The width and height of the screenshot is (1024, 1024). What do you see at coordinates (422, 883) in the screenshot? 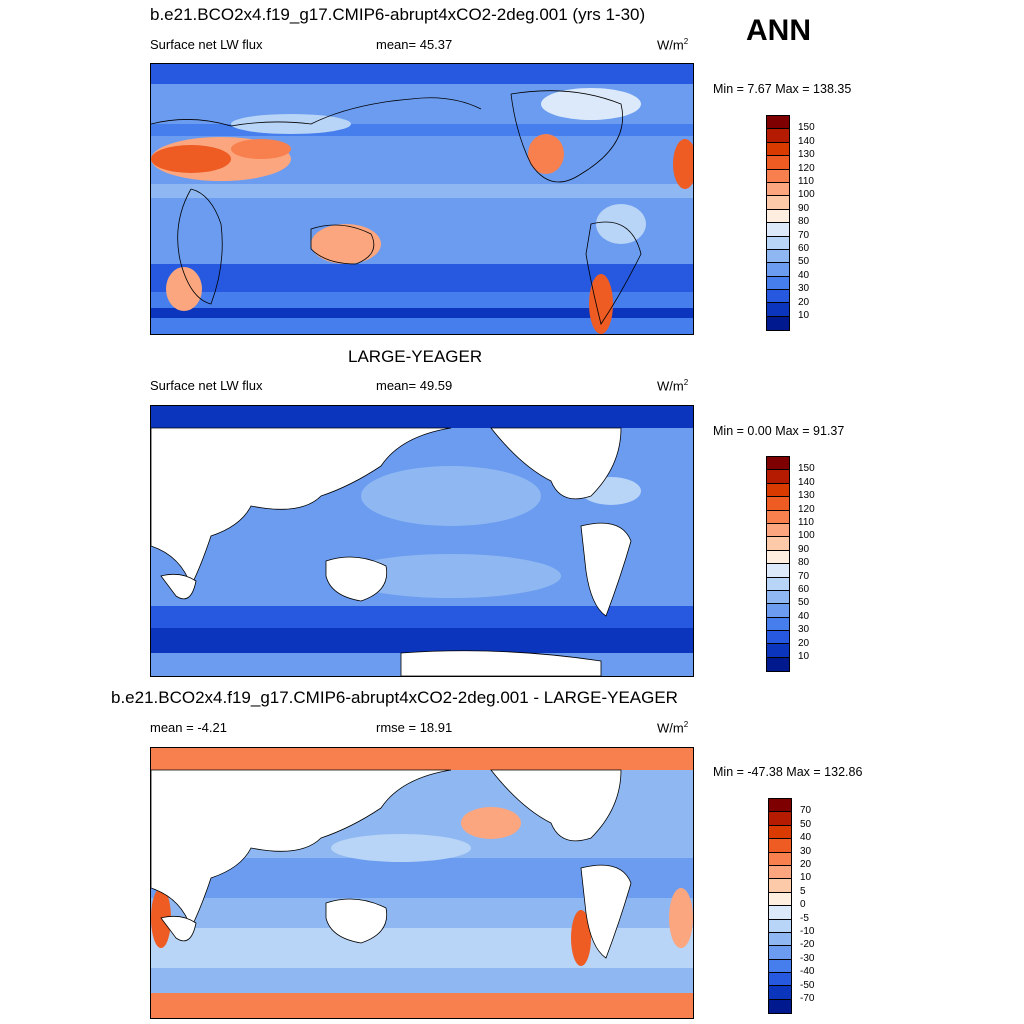
I see `panel3-map` at bounding box center [422, 883].